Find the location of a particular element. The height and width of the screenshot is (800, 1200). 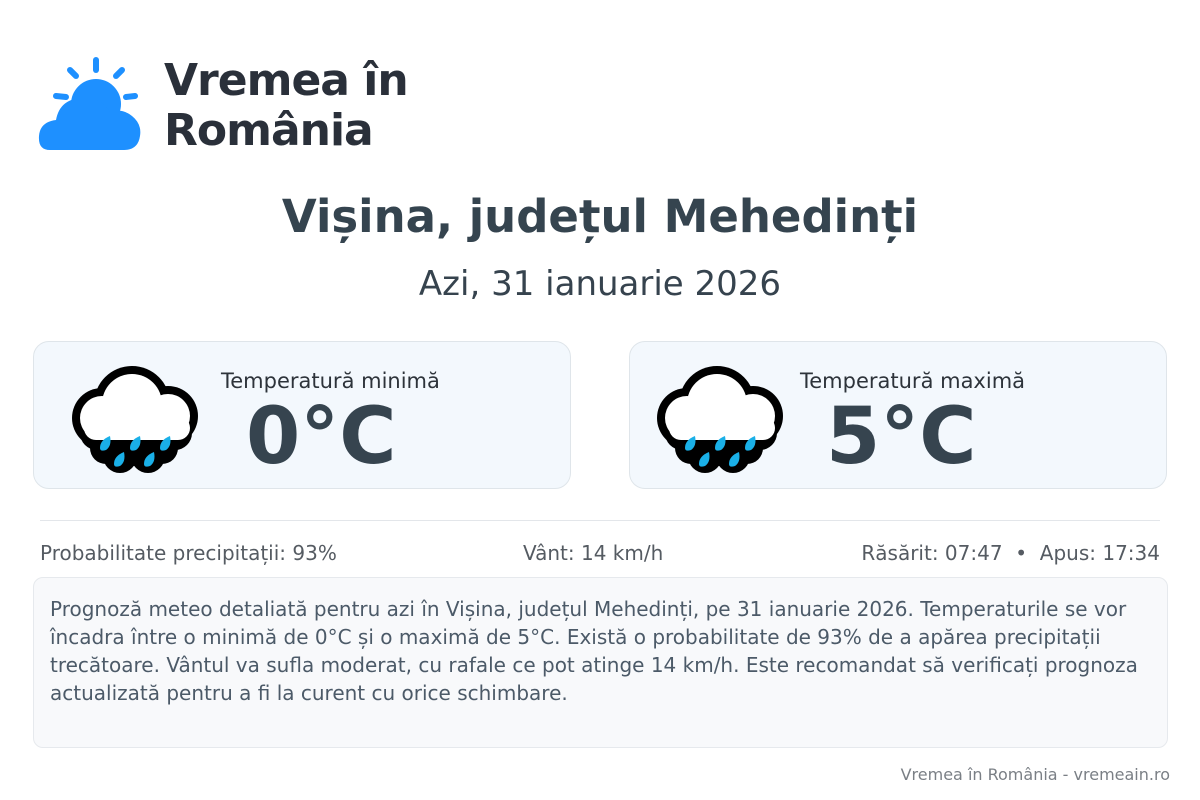

logo-line2: România is located at coordinates (269, 130).